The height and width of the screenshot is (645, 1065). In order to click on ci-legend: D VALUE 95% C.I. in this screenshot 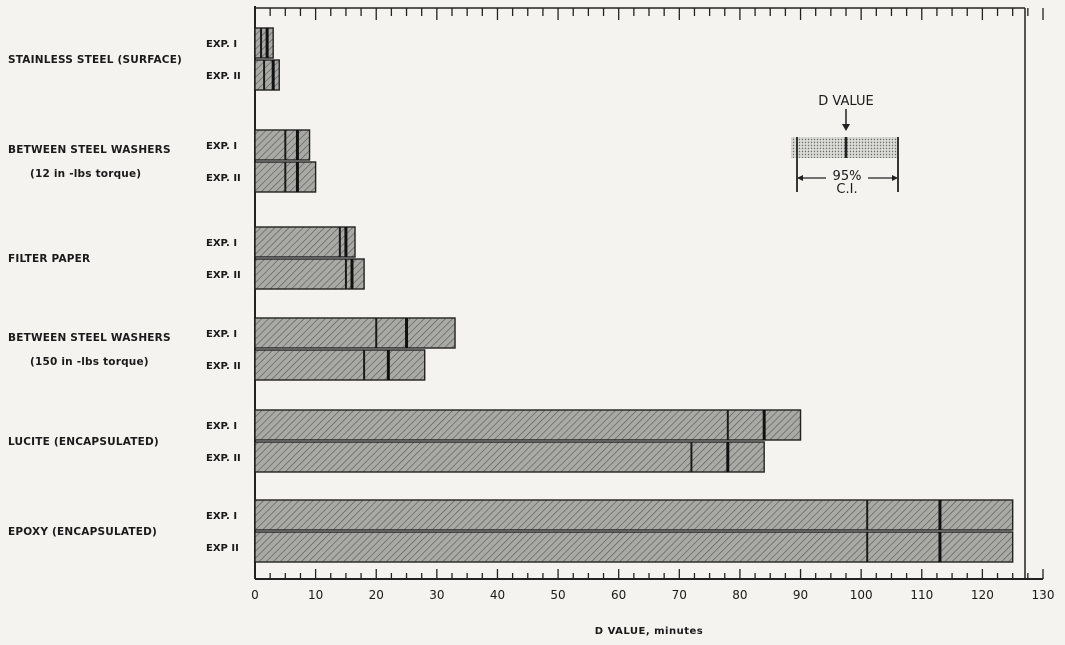, I will do `click(845, 145)`.